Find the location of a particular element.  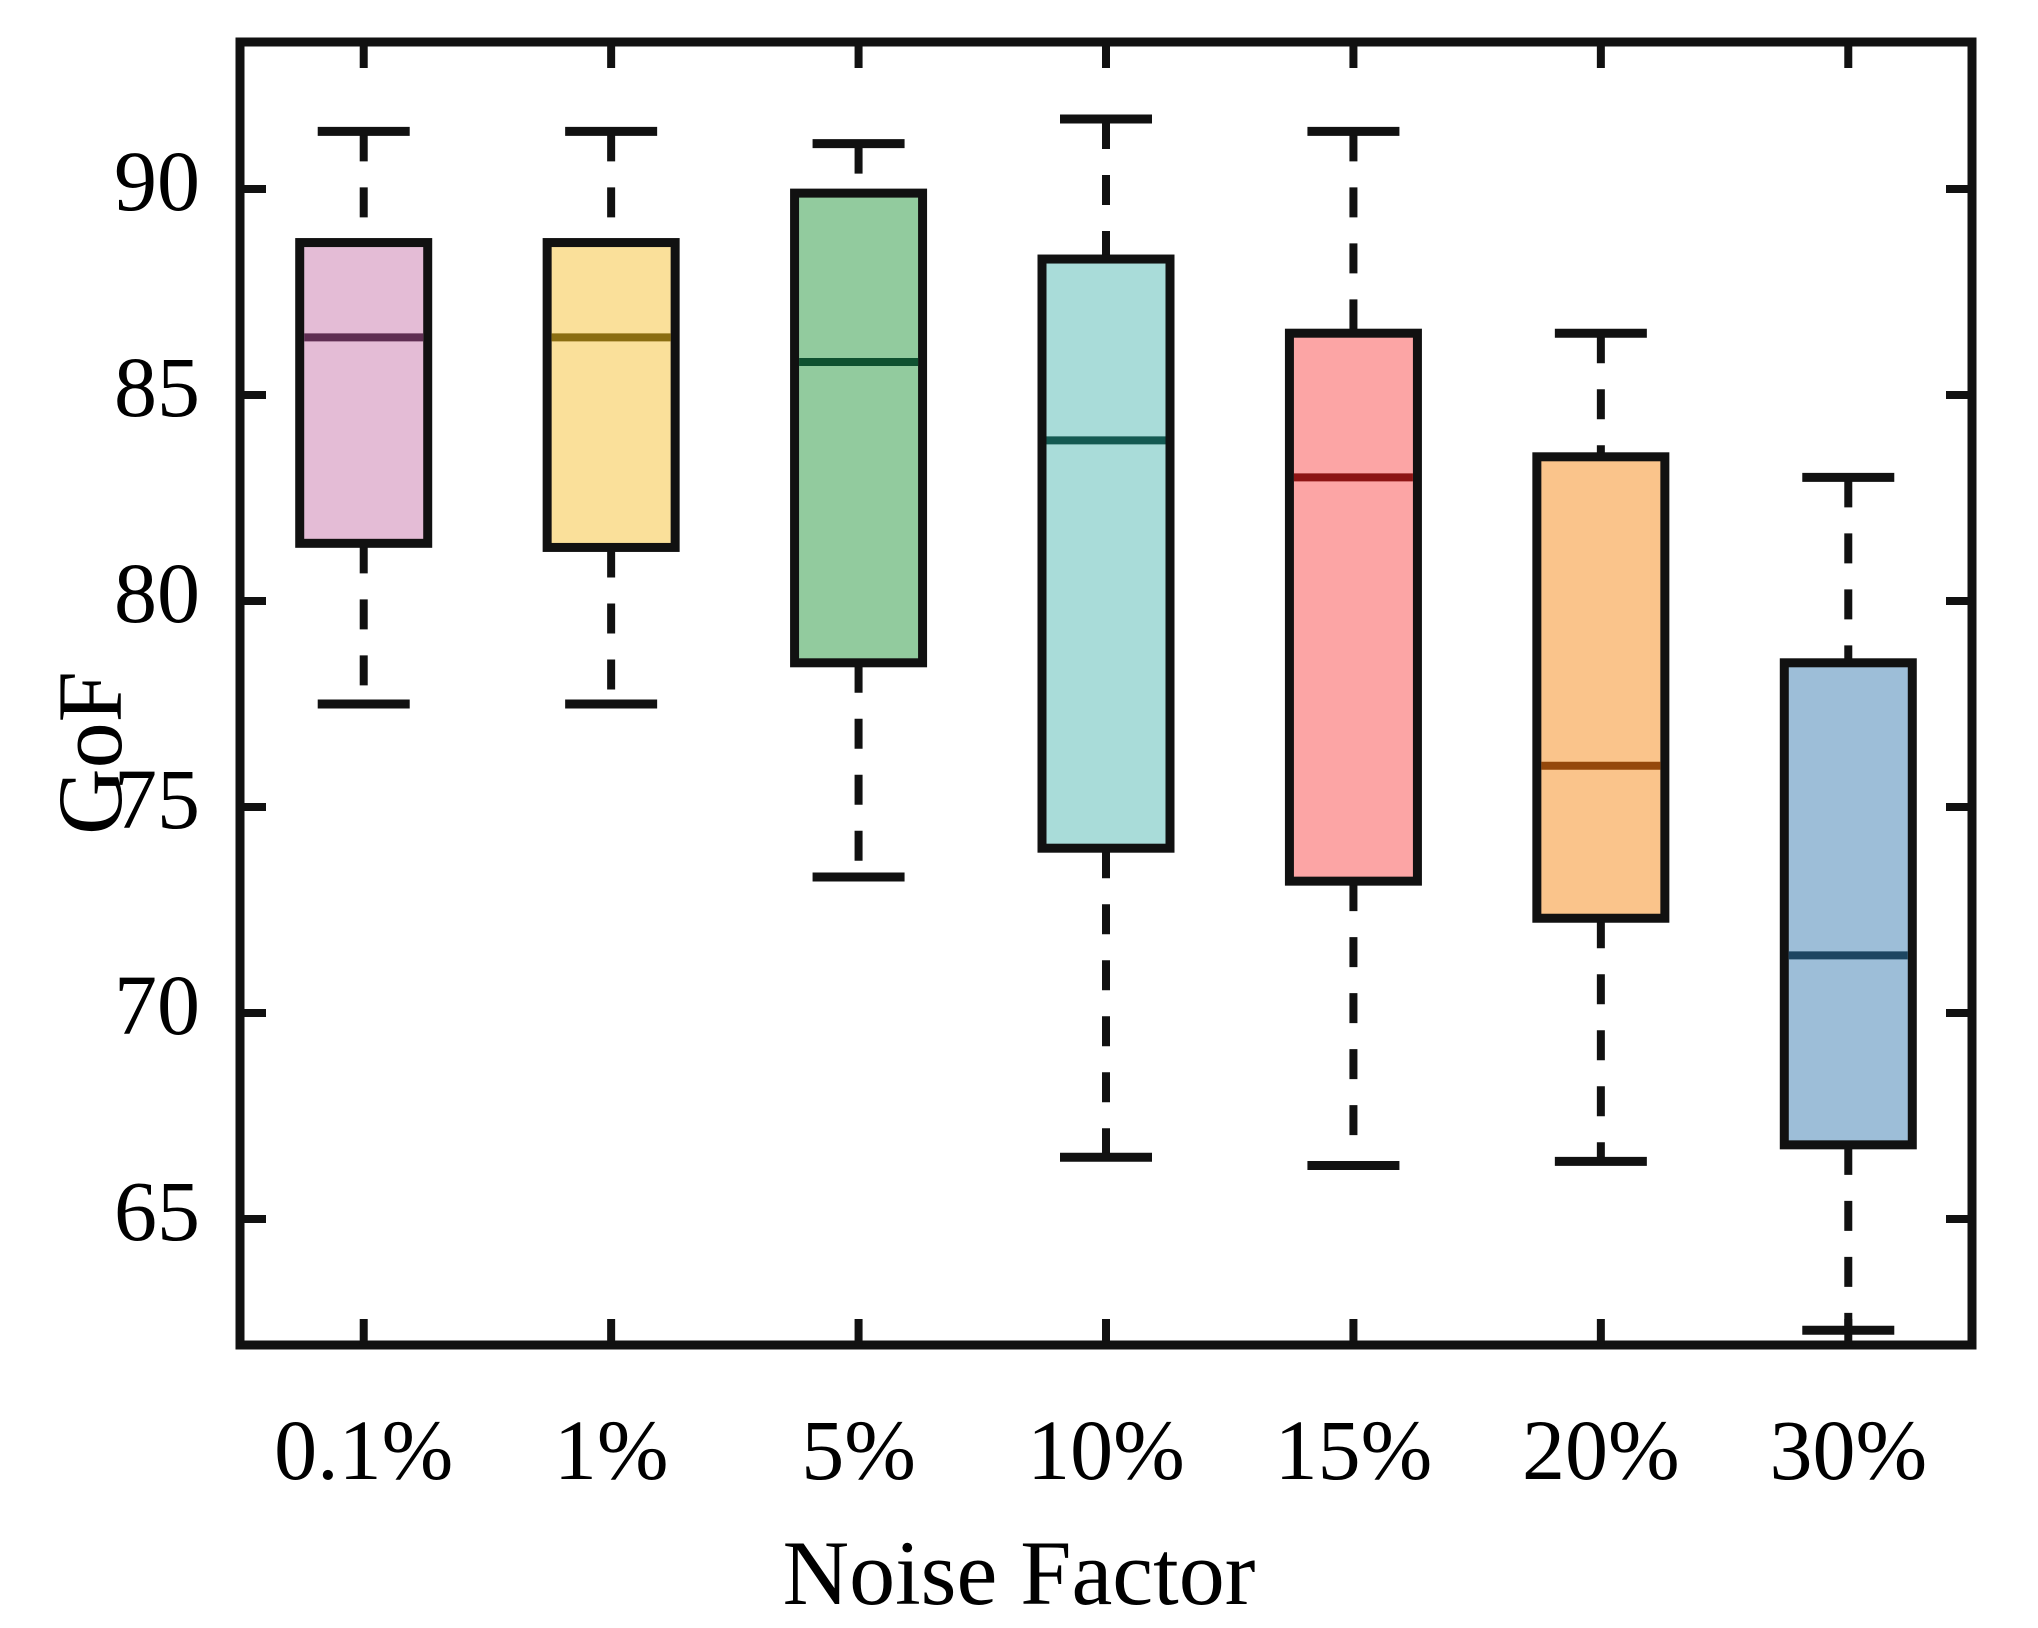

x-tick-label: 5% is located at coordinates (858, 1450).